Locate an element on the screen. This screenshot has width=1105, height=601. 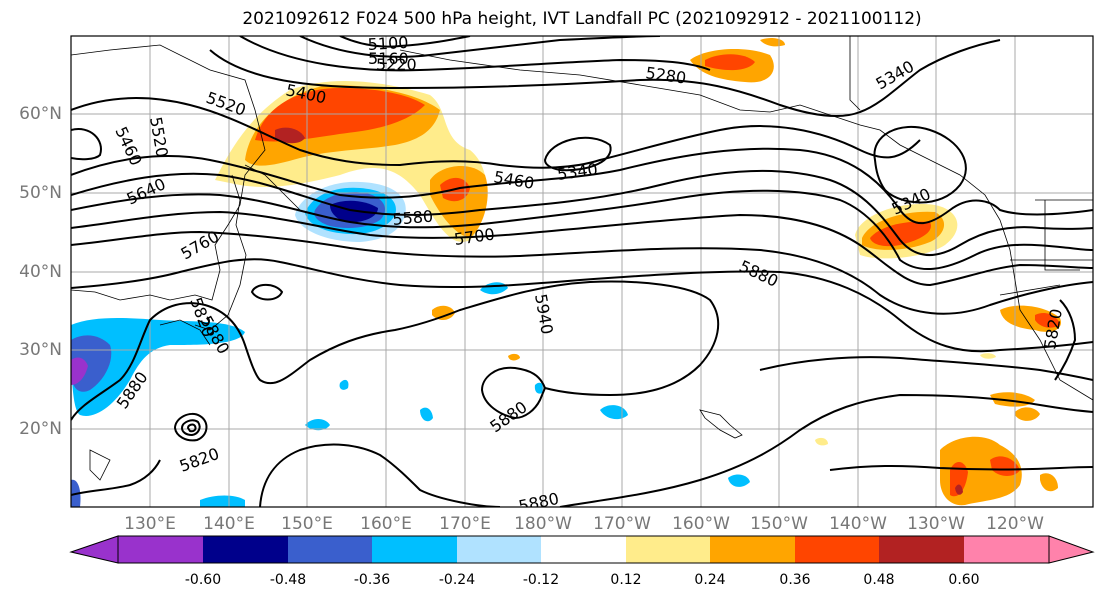
contour-label: 5160 is located at coordinates (388, 58).